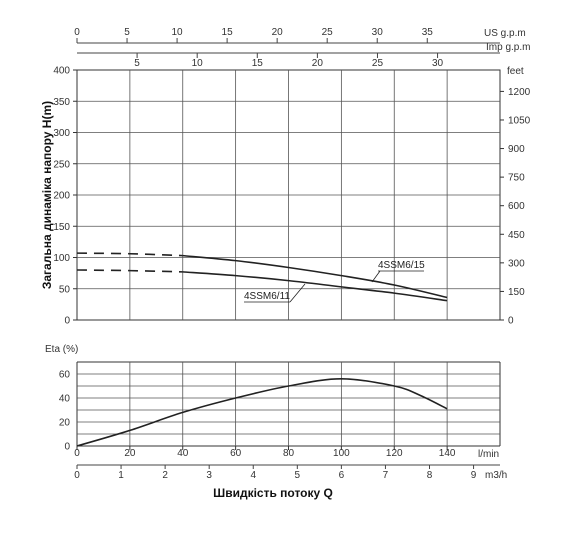 This screenshot has height=543, width=570. What do you see at coordinates (61, 102) in the screenshot?
I see `y-tick-label: 350` at bounding box center [61, 102].